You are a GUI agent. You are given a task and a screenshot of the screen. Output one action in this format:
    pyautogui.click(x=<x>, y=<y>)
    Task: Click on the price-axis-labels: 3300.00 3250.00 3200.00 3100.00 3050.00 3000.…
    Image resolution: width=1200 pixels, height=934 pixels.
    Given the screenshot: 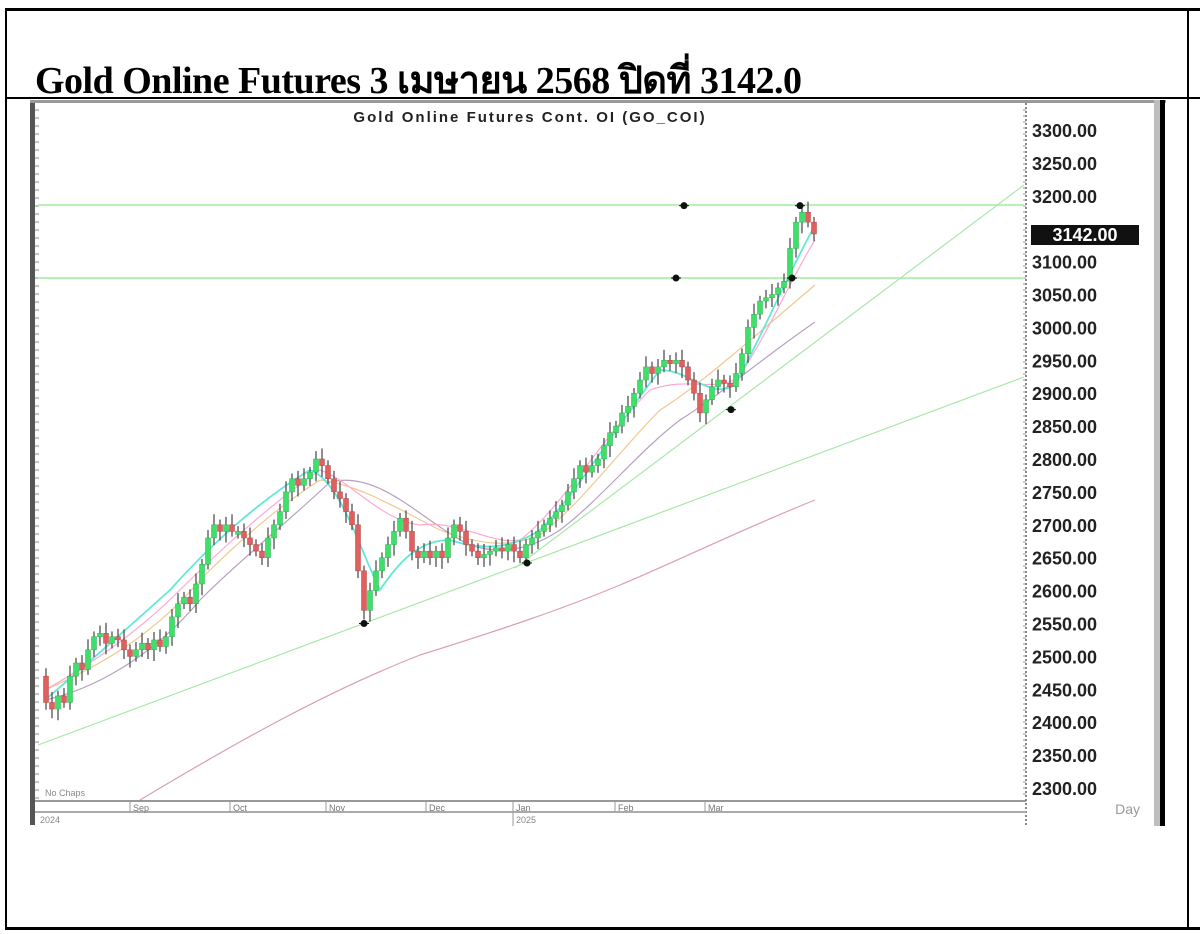 What is the action you would take?
    pyautogui.click(x=1064, y=460)
    